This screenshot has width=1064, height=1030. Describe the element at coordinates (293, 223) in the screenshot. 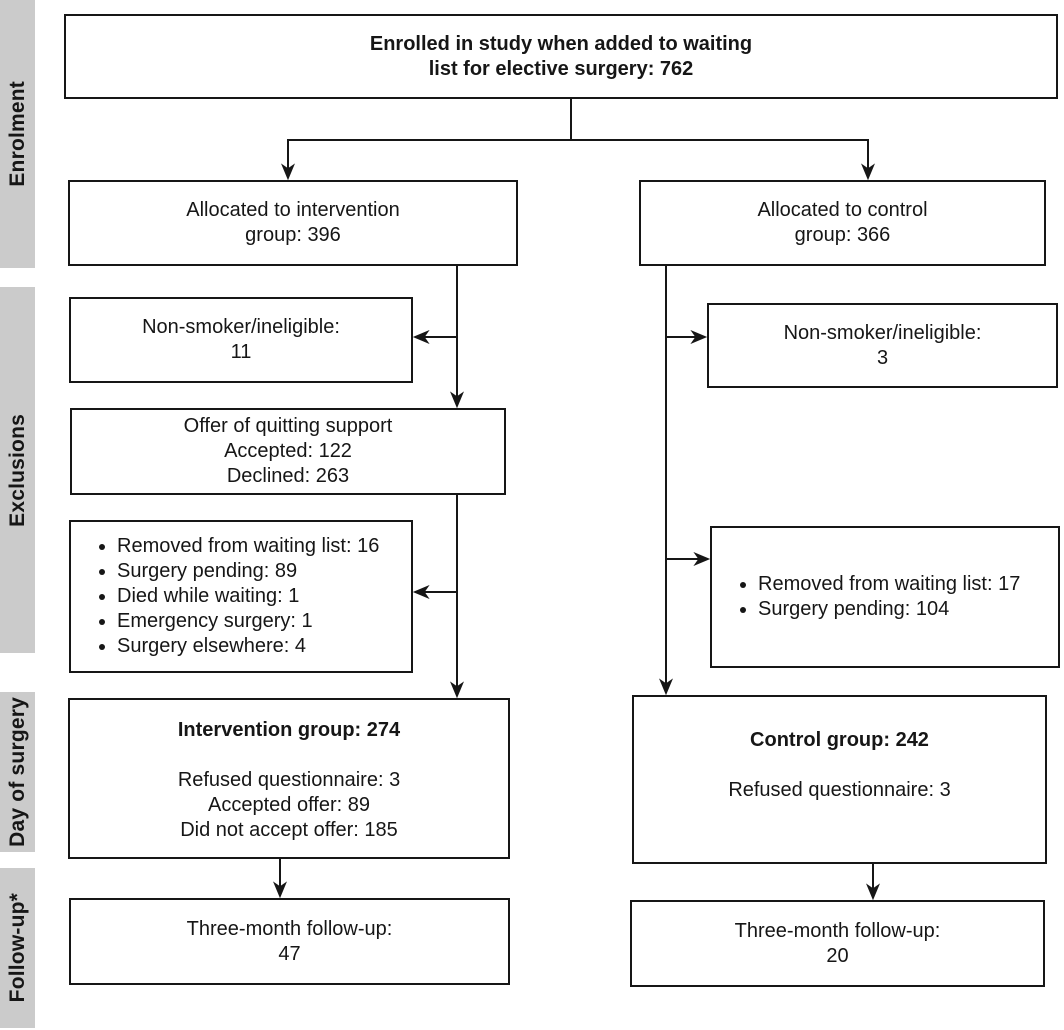

I see `box-allocated-intervention: Allocated to intervention group: 396` at that location.